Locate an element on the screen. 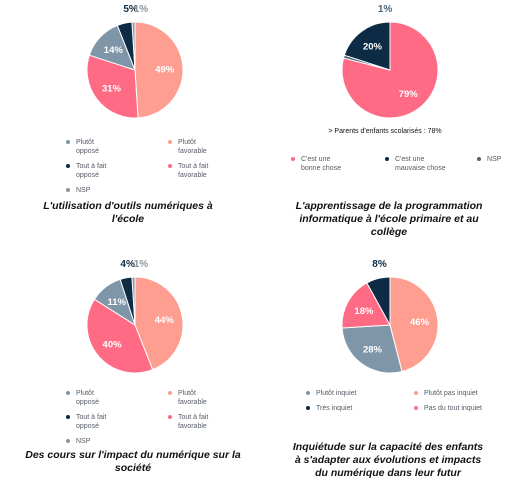  slice-value-label: 44% is located at coordinates (165, 320).